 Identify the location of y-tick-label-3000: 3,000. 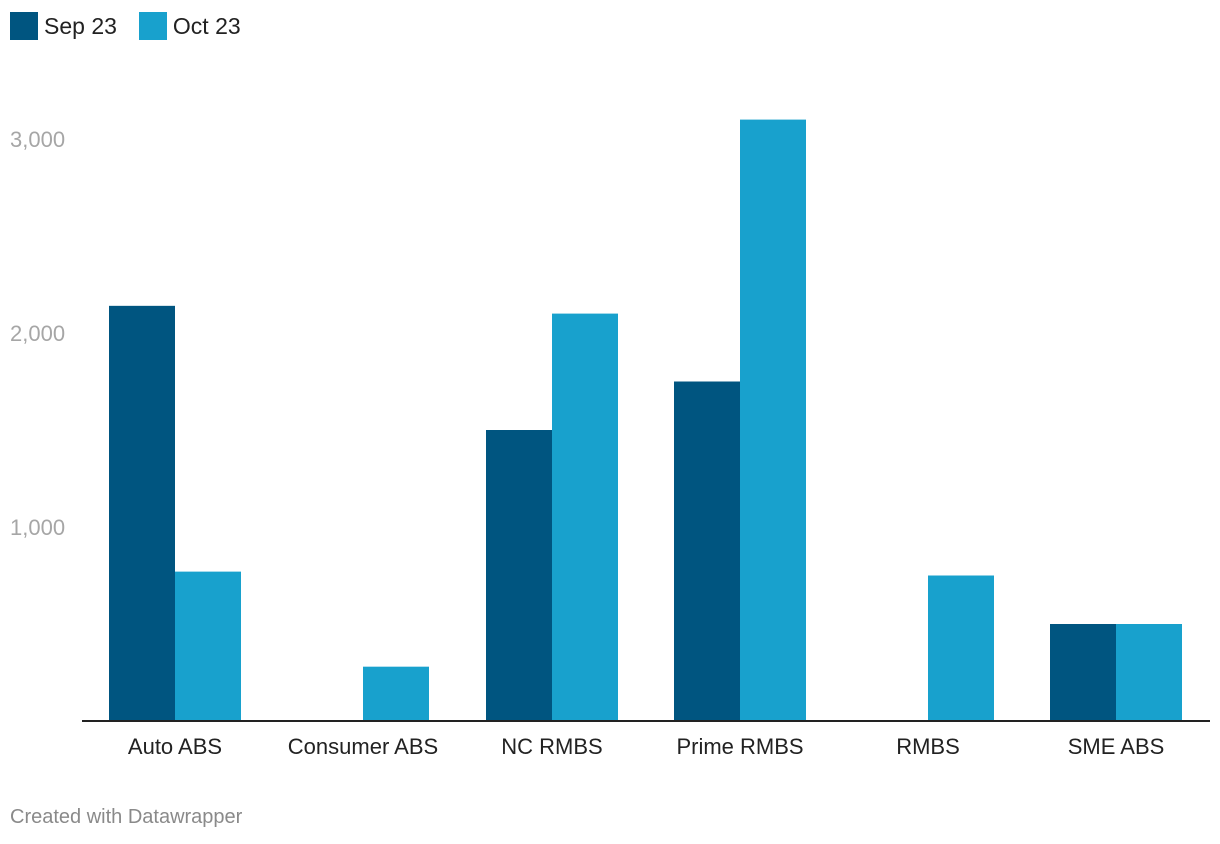
(37, 139).